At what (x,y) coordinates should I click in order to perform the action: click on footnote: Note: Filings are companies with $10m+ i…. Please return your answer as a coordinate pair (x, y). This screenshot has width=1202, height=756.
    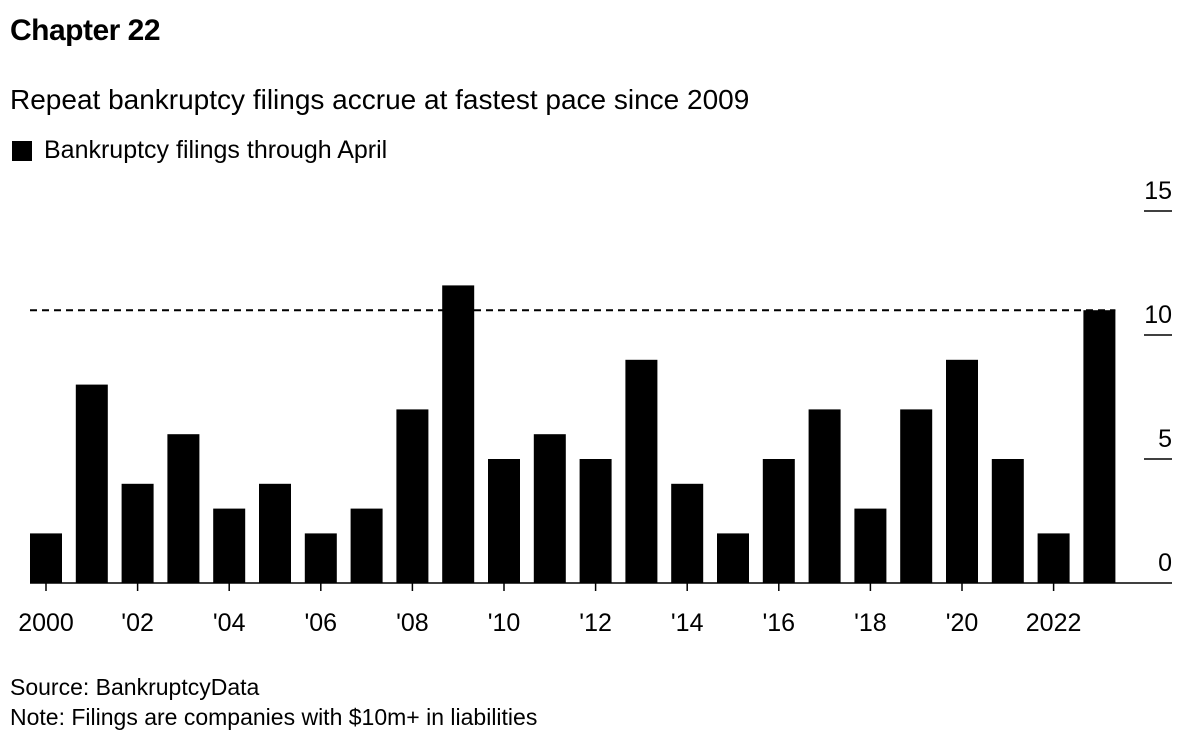
    Looking at the image, I should click on (274, 717).